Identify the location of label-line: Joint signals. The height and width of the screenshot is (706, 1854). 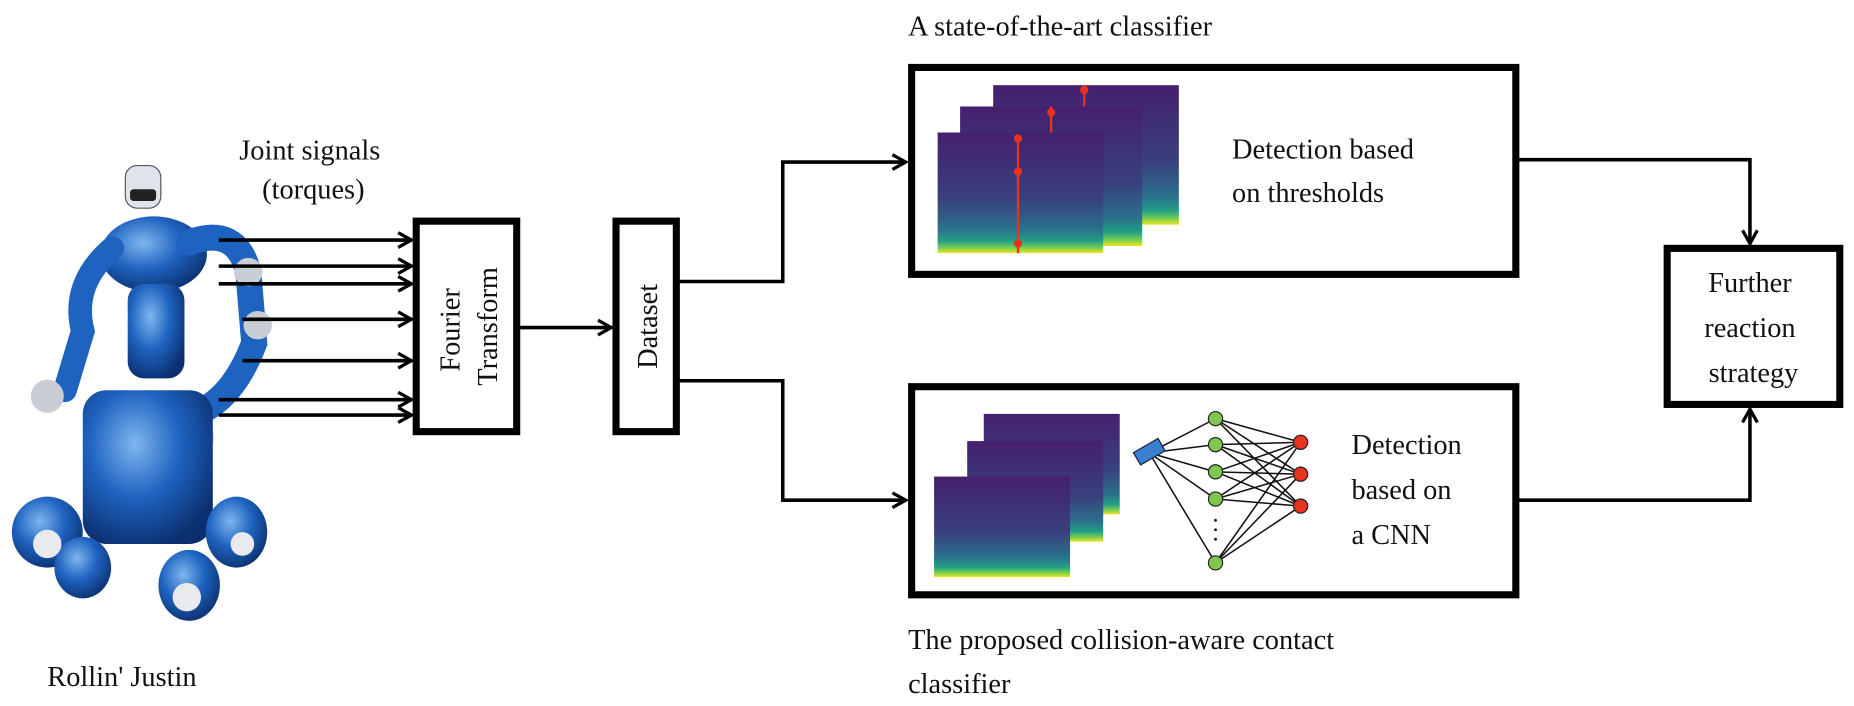
(309, 151).